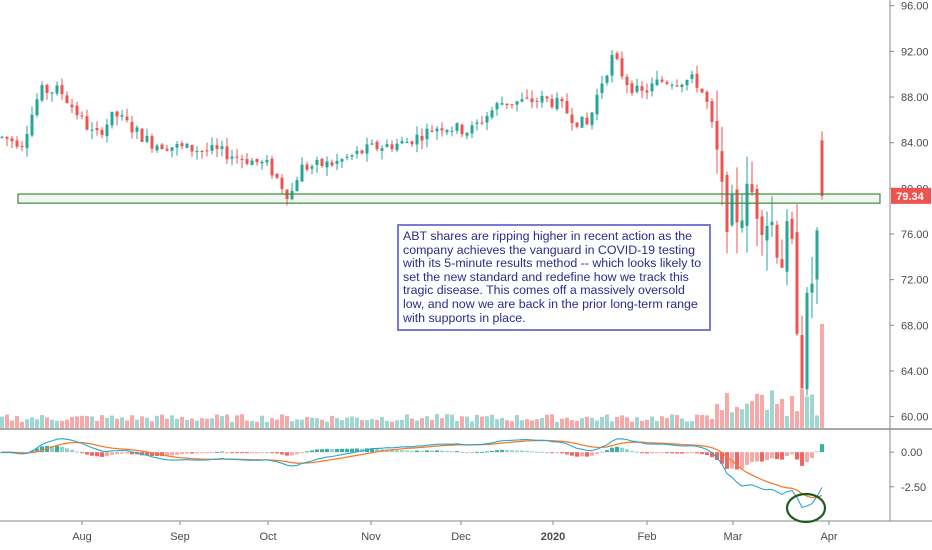 Image resolution: width=932 pixels, height=550 pixels. What do you see at coordinates (911, 453) in the screenshot?
I see `macd-tick-label: 0.00` at bounding box center [911, 453].